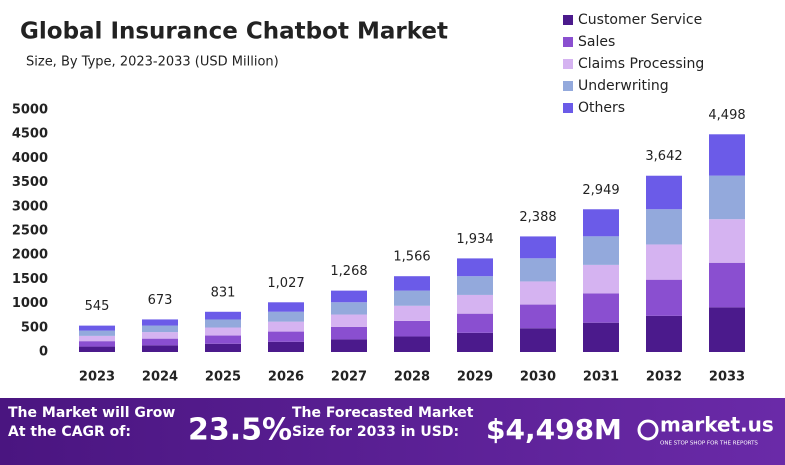 The height and width of the screenshot is (465, 785). Describe the element at coordinates (348, 271) in the screenshot. I see `total-label: 1,268` at that location.